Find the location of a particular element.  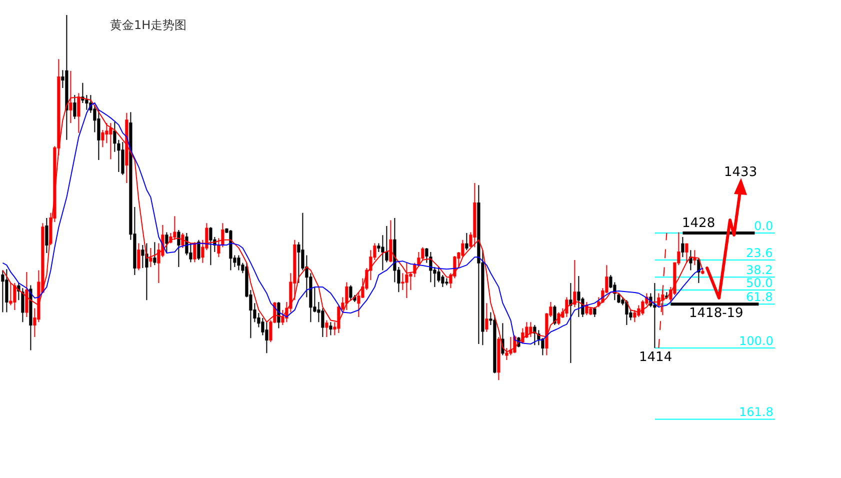

annotation: 38.2 is located at coordinates (759, 270).